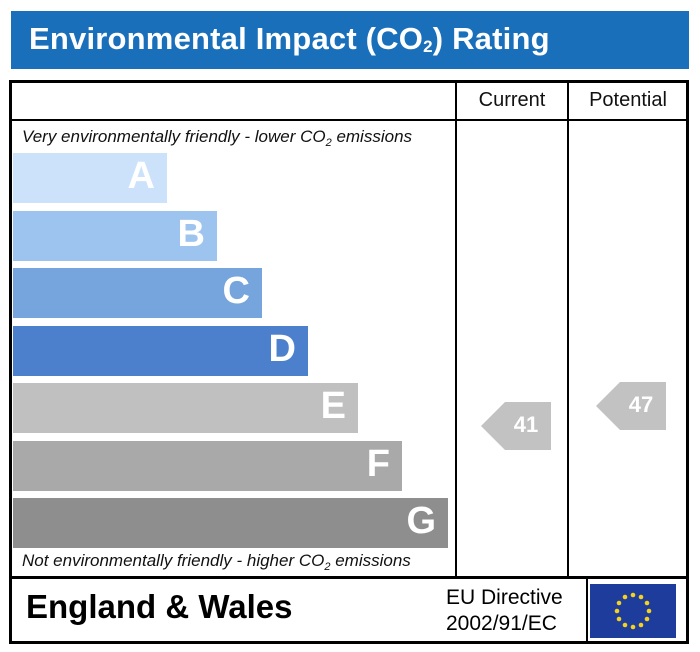 The width and height of the screenshot is (700, 652). What do you see at coordinates (349, 120) in the screenshot?
I see `header-row-line` at bounding box center [349, 120].